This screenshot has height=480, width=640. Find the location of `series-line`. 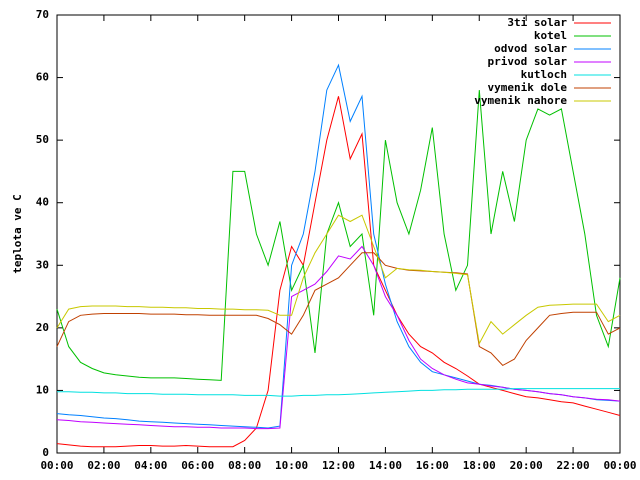

series-line is located at coordinates (338, 392).